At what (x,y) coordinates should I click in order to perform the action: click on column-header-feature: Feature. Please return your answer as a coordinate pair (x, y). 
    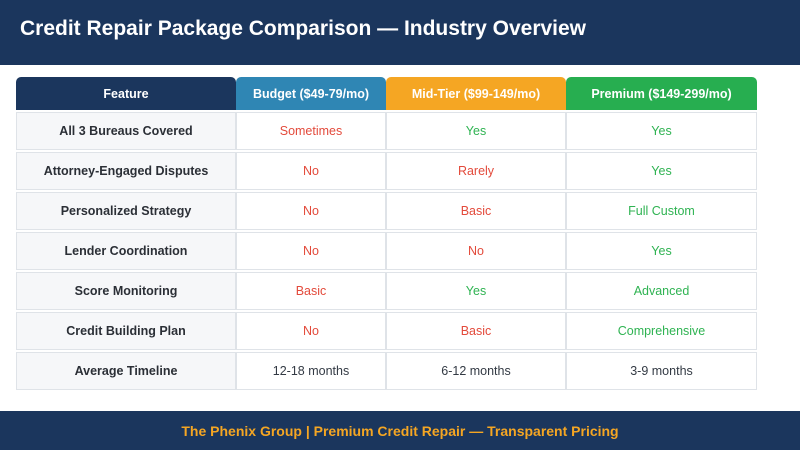
    Looking at the image, I should click on (126, 93).